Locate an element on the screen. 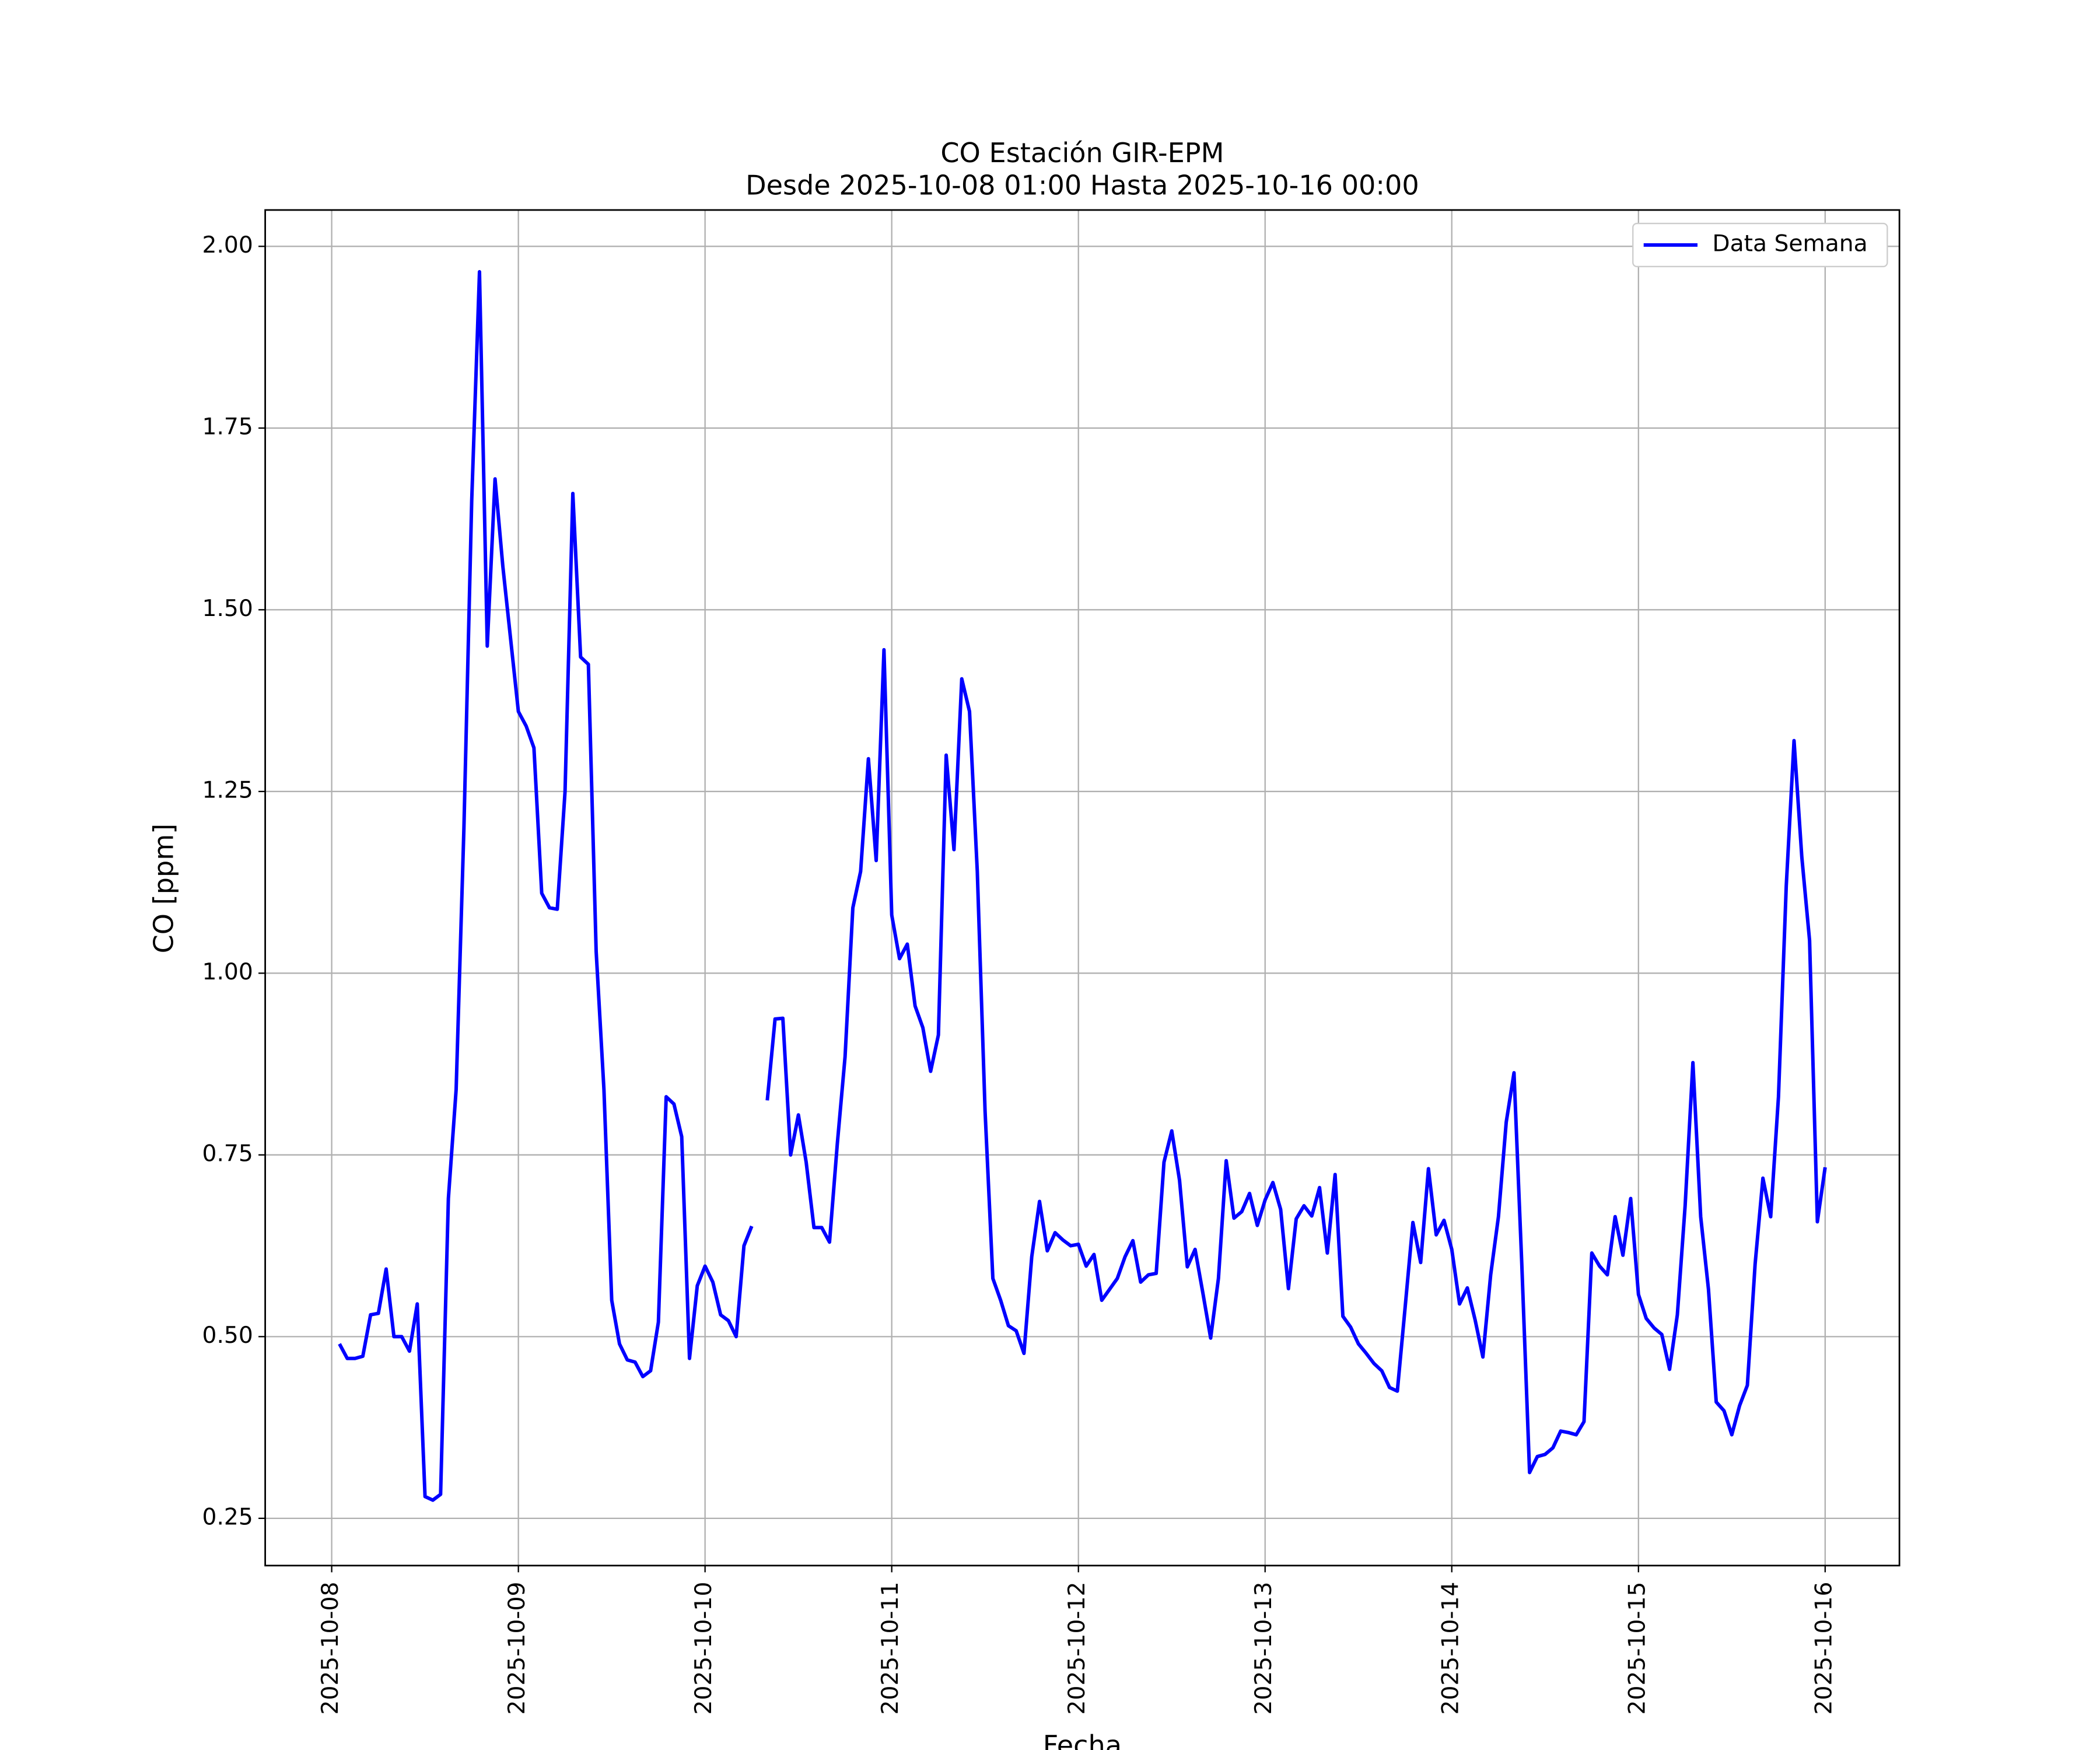 The image size is (2100, 1750). y-tick-label: 1.50 is located at coordinates (228, 609).